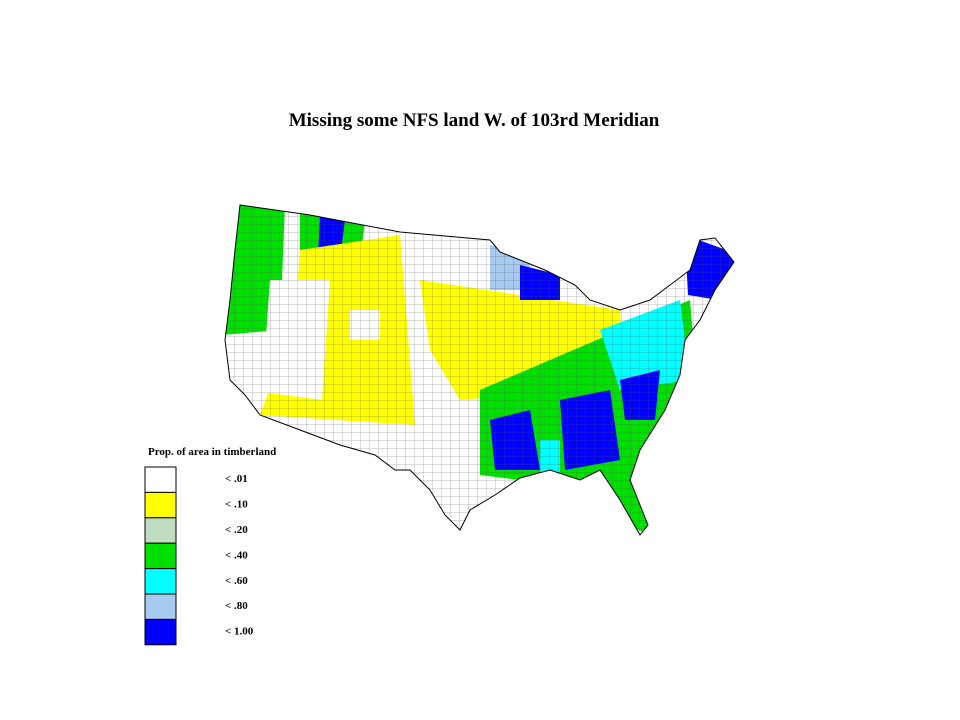  I want to click on legend-label: < .10, so click(236, 505).